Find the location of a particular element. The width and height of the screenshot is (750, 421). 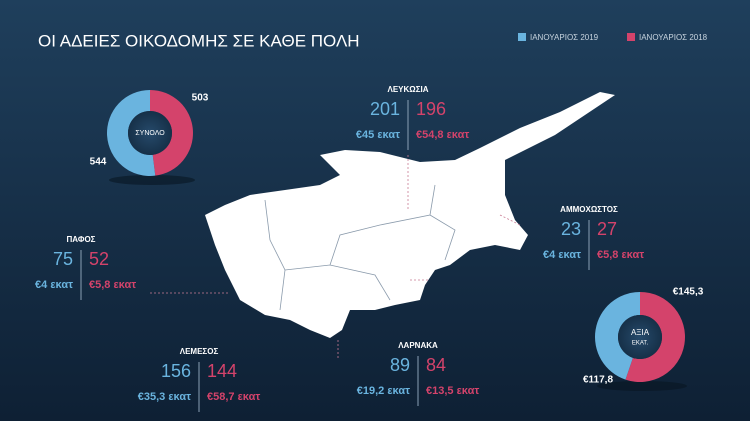

permits-2018: 196 is located at coordinates (431, 109).